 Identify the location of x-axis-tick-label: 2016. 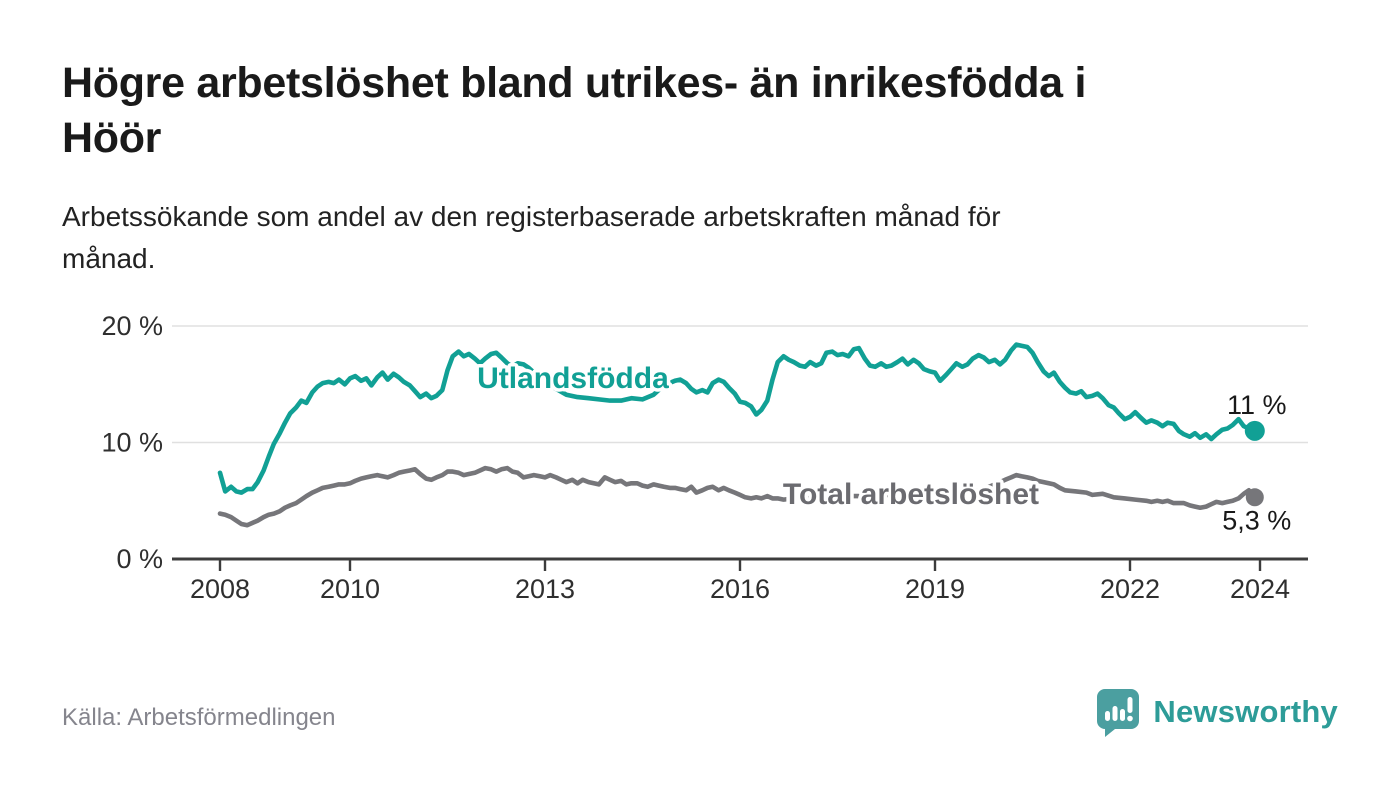
(740, 589).